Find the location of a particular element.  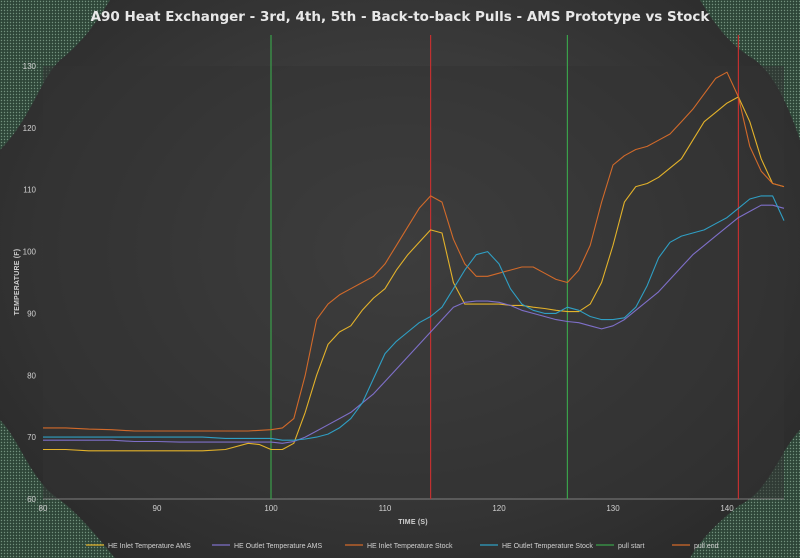

legend-item: pull end is located at coordinates (706, 546).